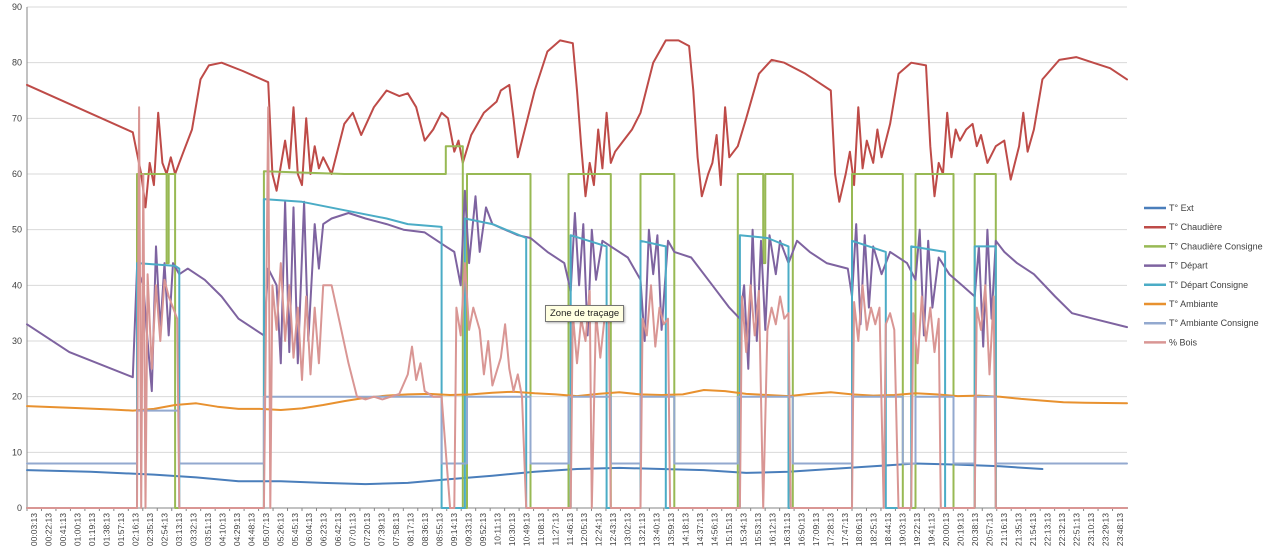  I want to click on x-tick-label: 17:47:13, so click(845, 529).